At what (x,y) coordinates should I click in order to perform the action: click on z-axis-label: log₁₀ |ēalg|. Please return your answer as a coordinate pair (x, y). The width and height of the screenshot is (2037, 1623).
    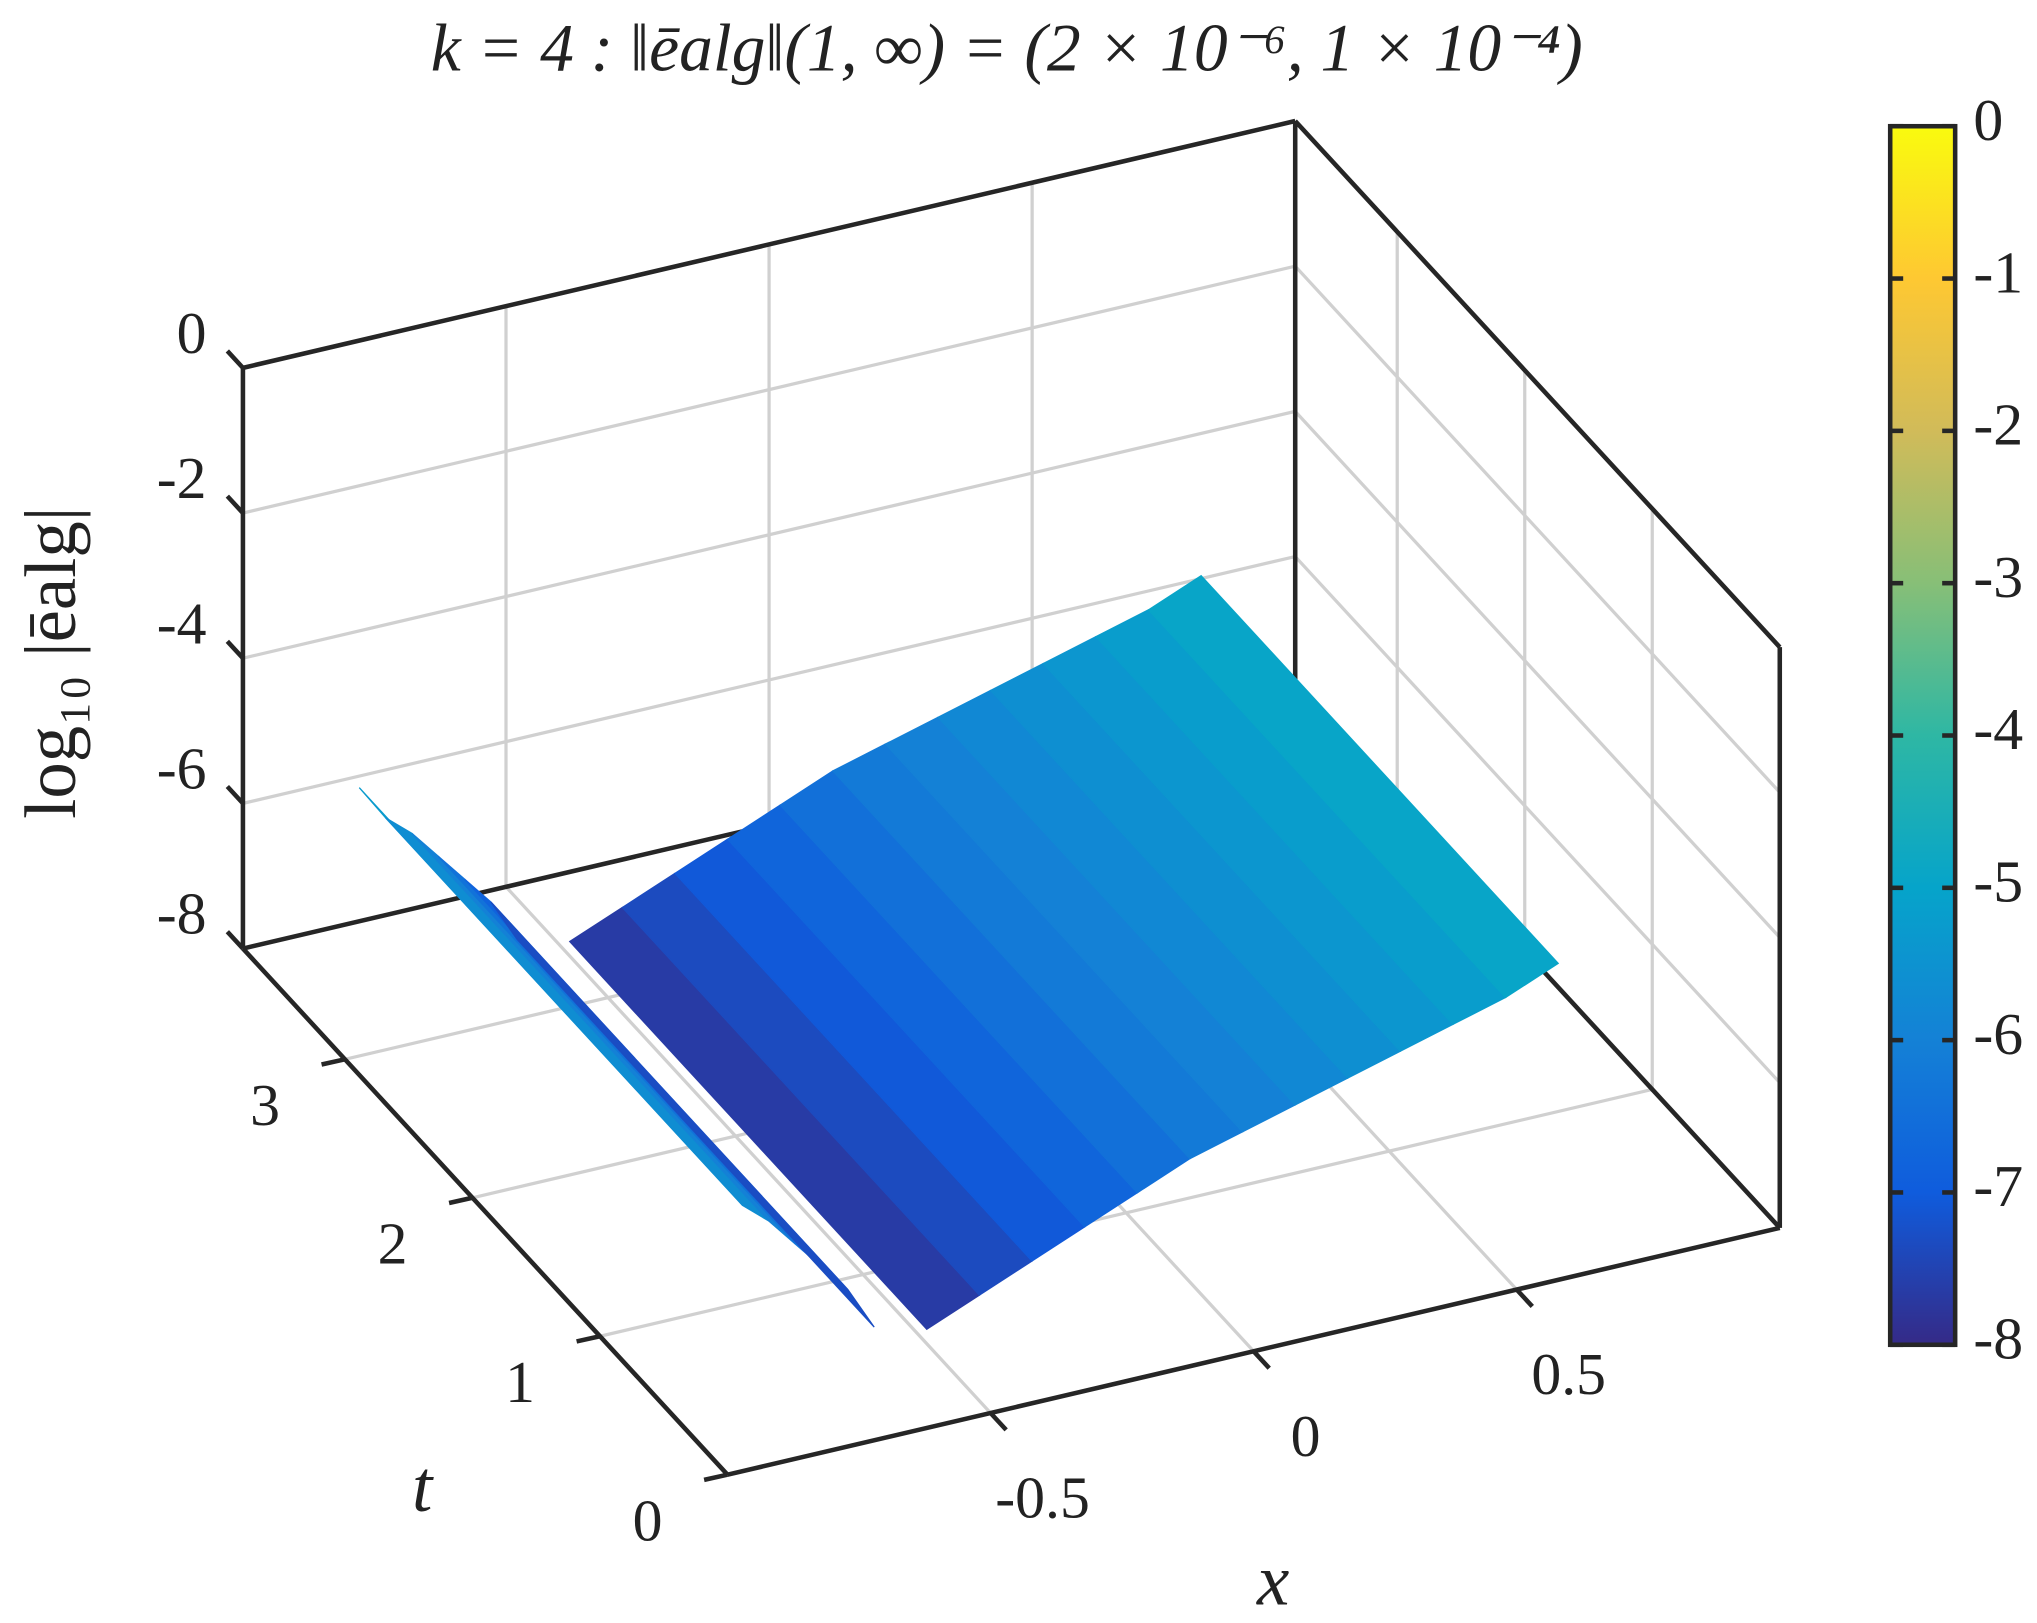
    Looking at the image, I should click on (50, 663).